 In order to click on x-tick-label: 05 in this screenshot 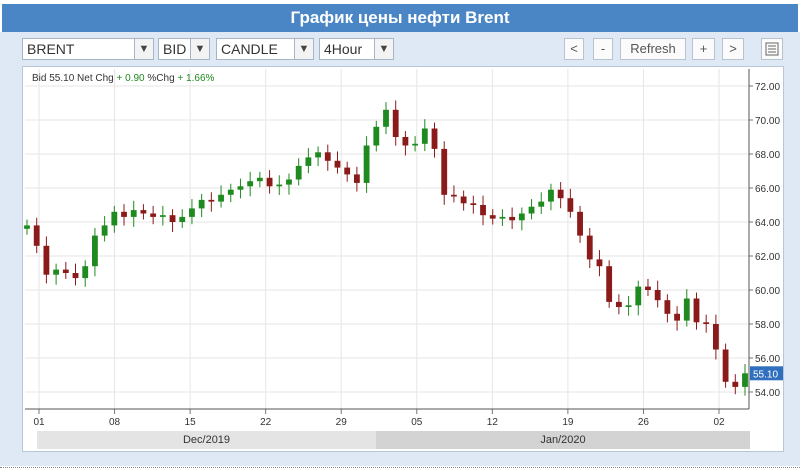, I will do `click(417, 422)`.